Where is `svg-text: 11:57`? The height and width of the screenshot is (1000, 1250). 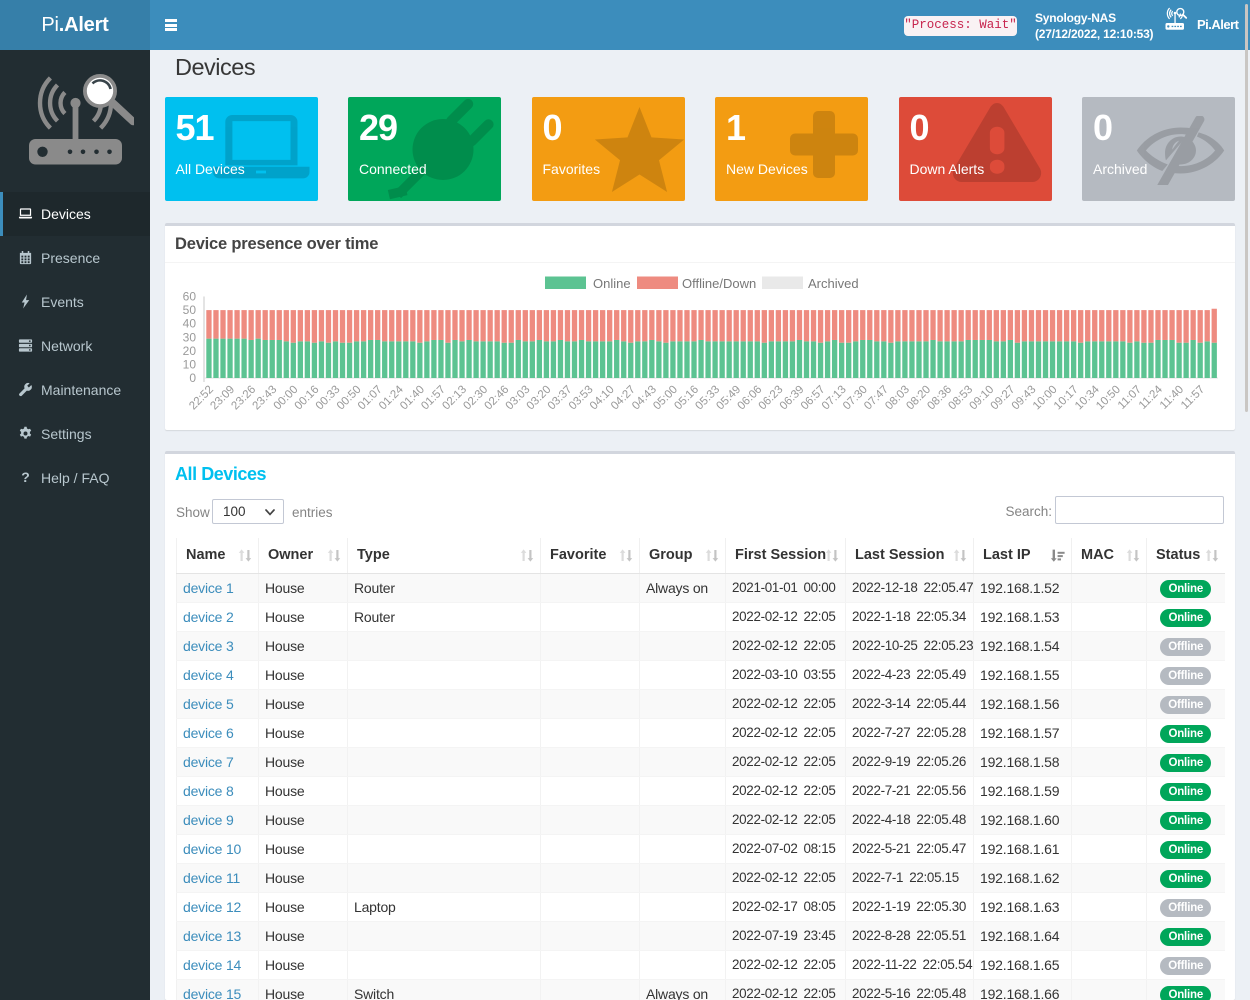 svg-text: 11:57 is located at coordinates (1193, 397).